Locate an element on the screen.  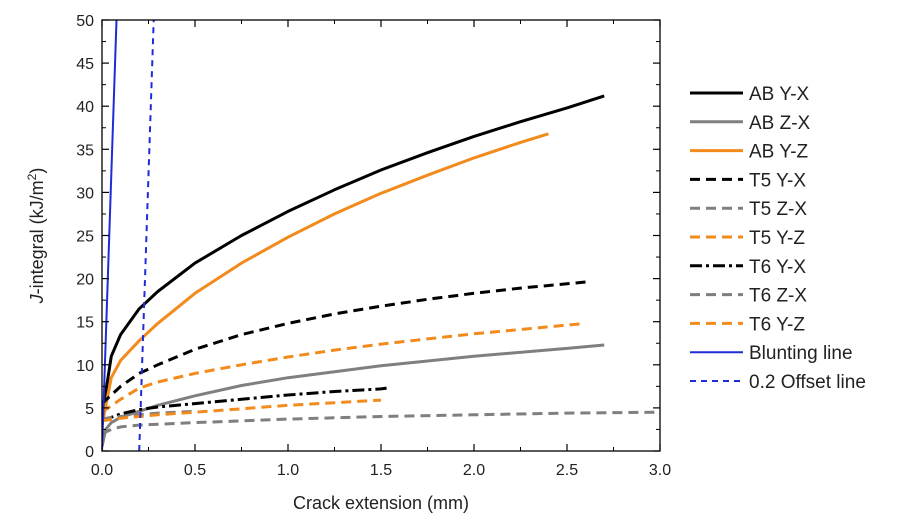
legend-label: T6 Y-Z is located at coordinates (777, 324).